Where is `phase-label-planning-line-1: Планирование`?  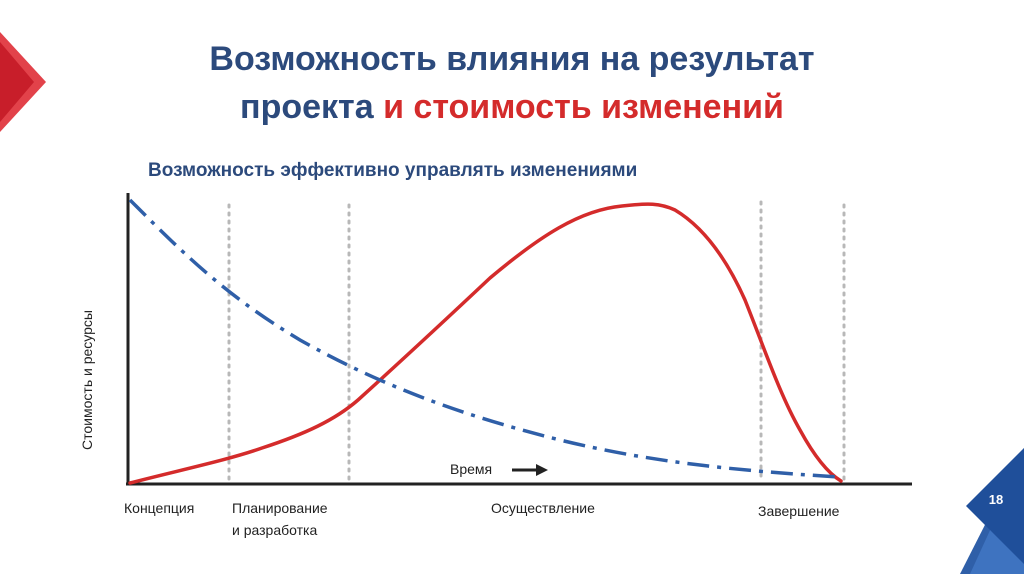
phase-label-planning-line-1: Планирование is located at coordinates (280, 508).